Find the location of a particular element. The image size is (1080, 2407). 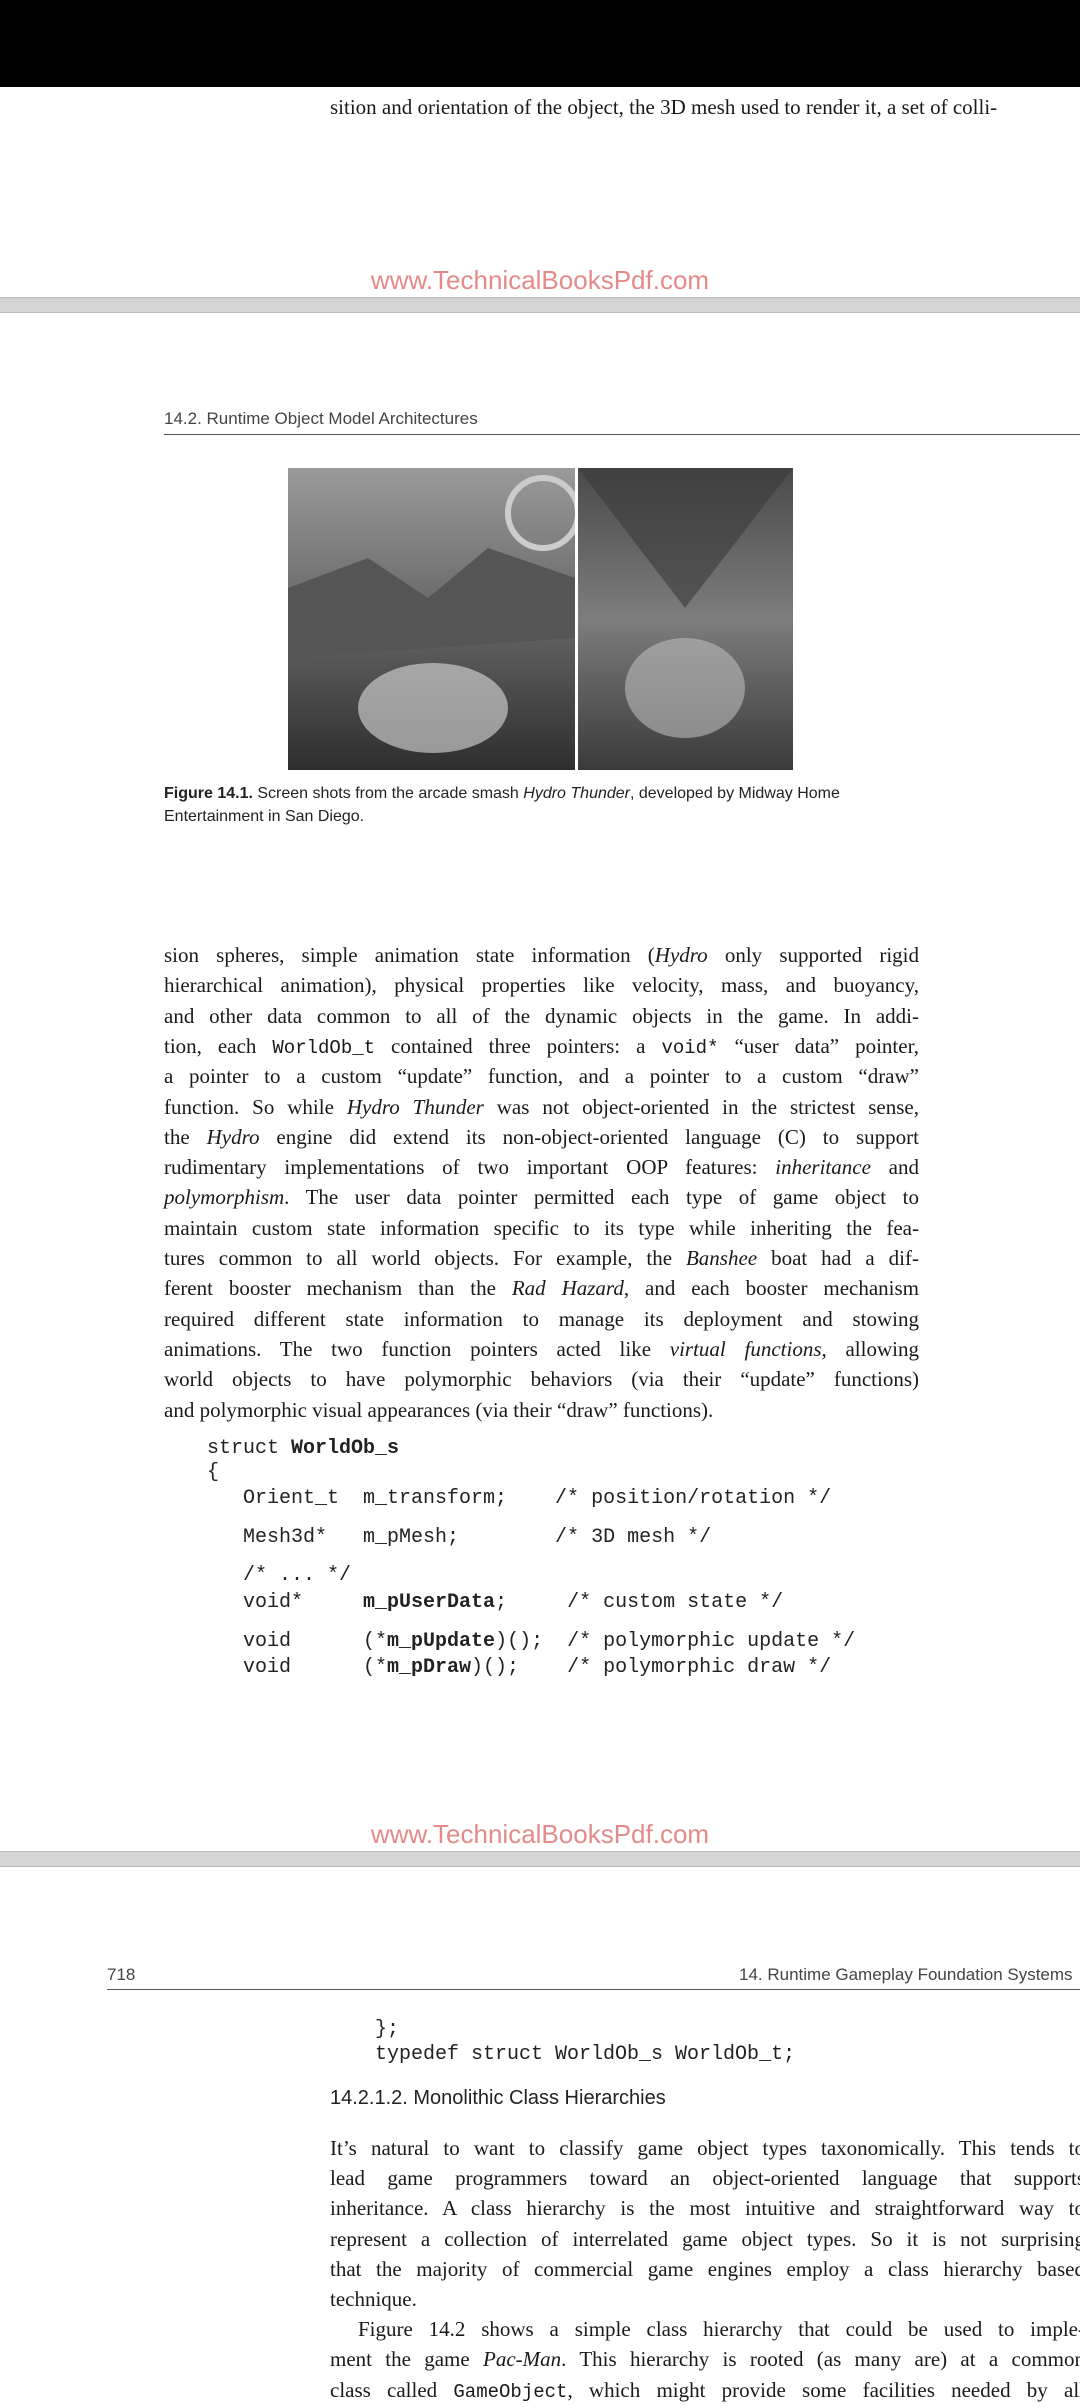

text-run: m_pUpdate is located at coordinates (441, 1641).